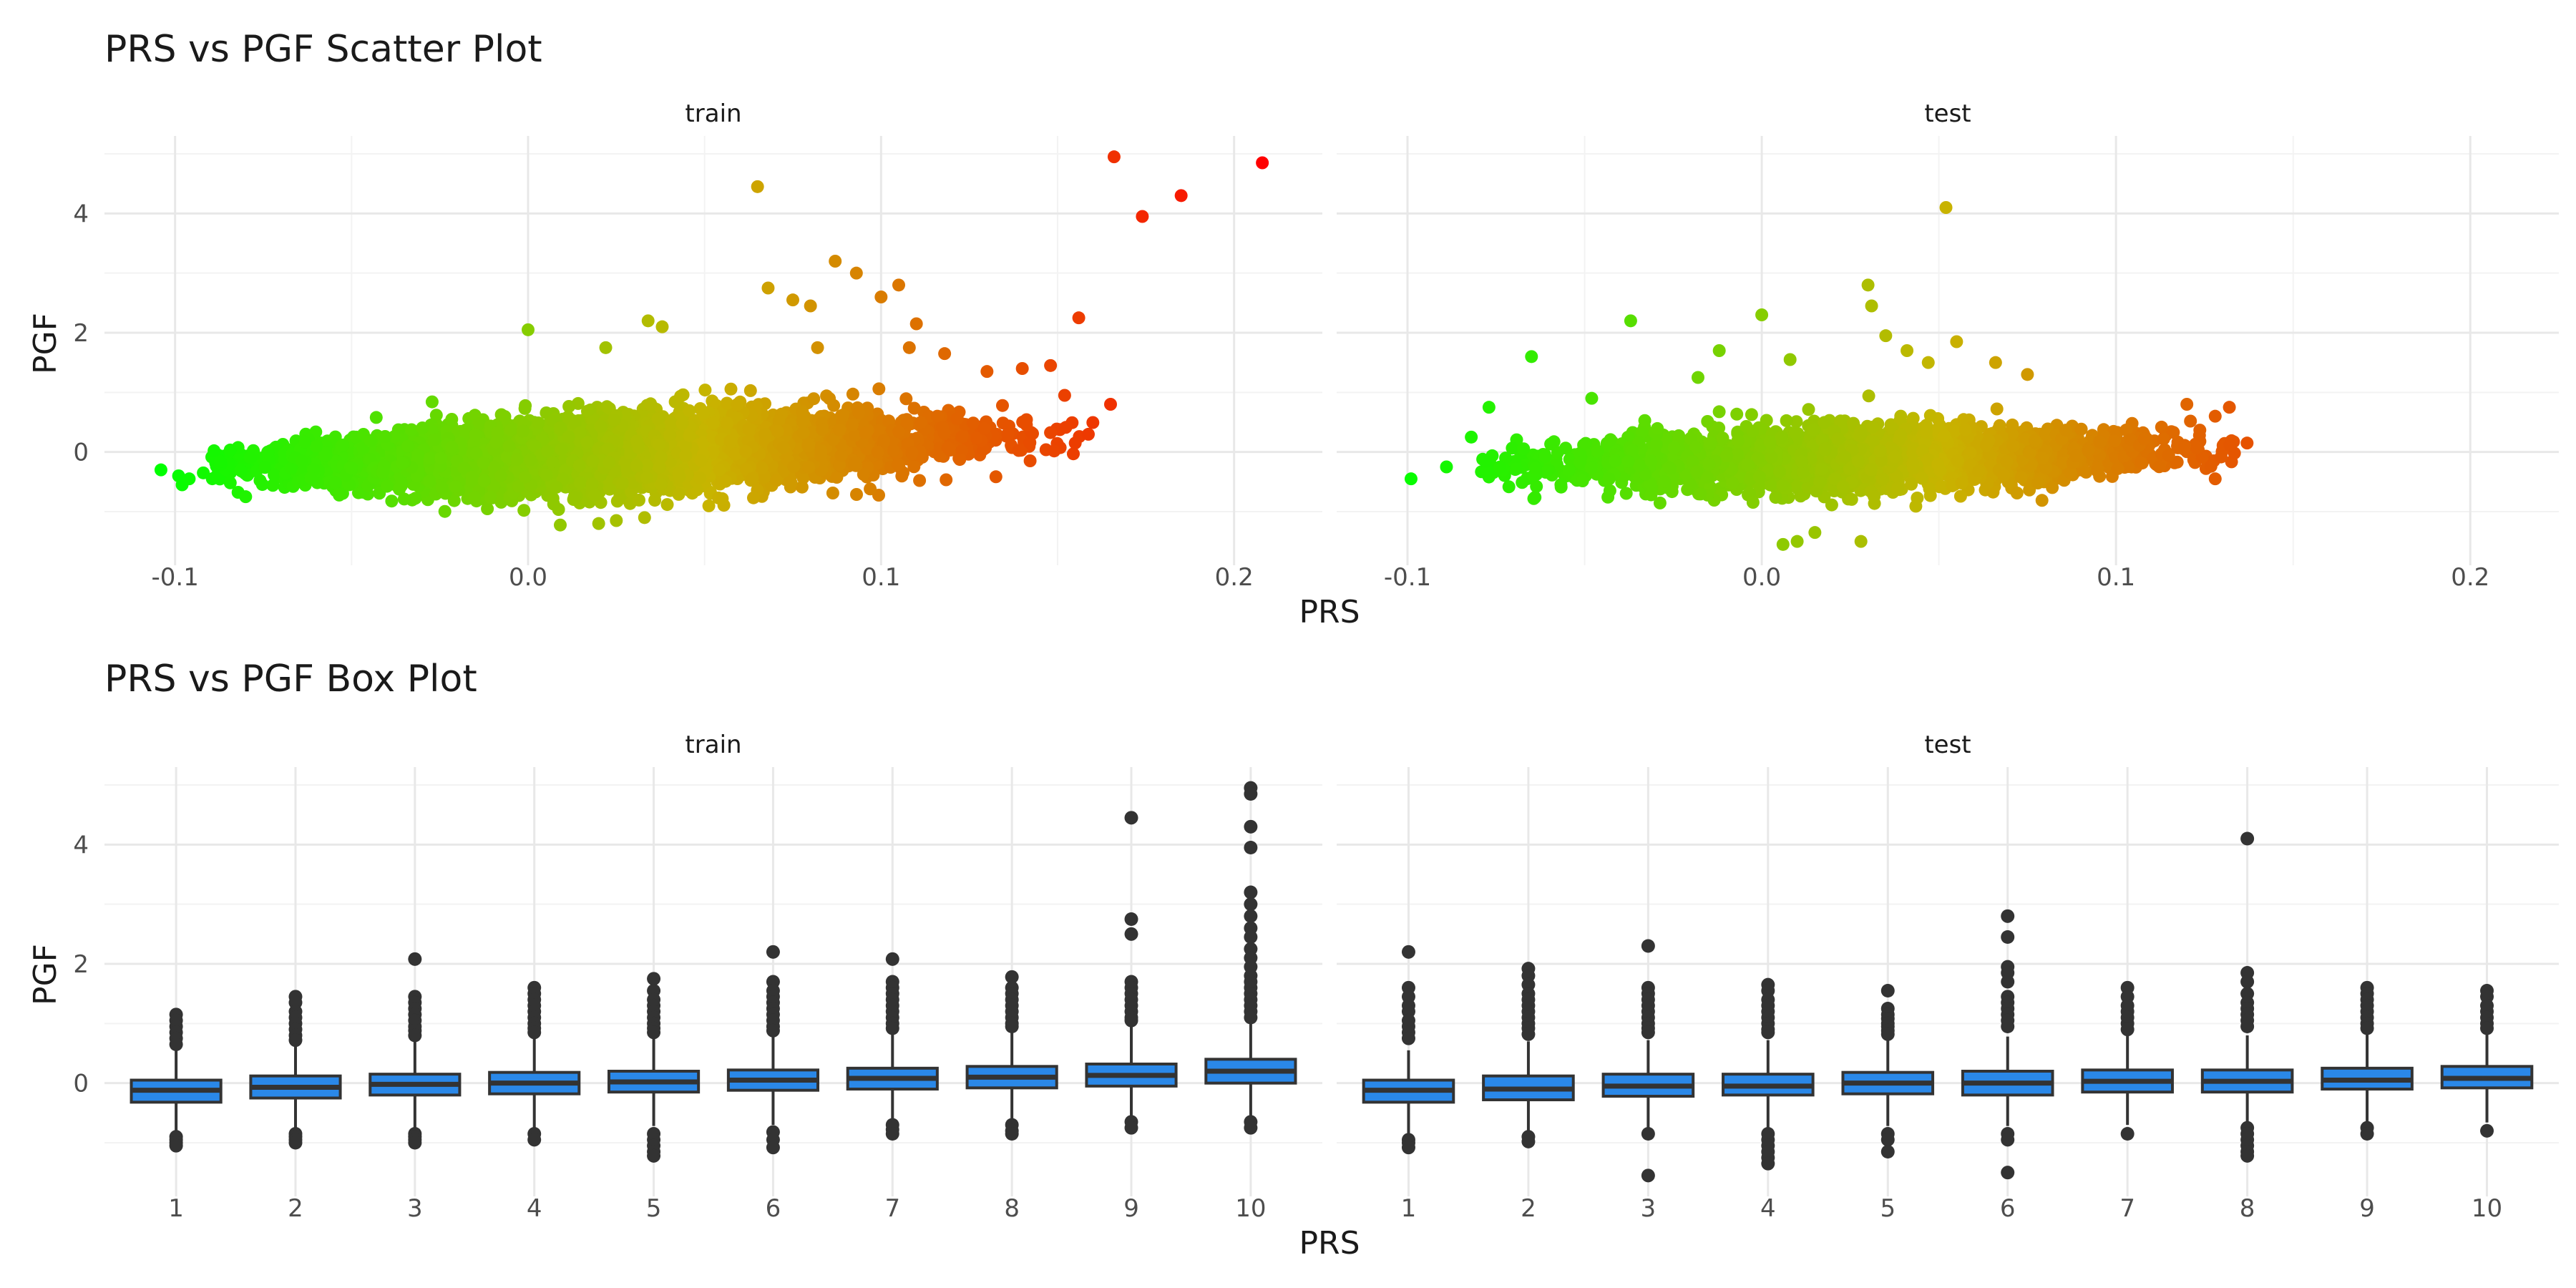 The image size is (2576, 1288). Describe the element at coordinates (323, 49) in the screenshot. I see `scatter-title: PRS vs PGF Scatter Plot` at that location.